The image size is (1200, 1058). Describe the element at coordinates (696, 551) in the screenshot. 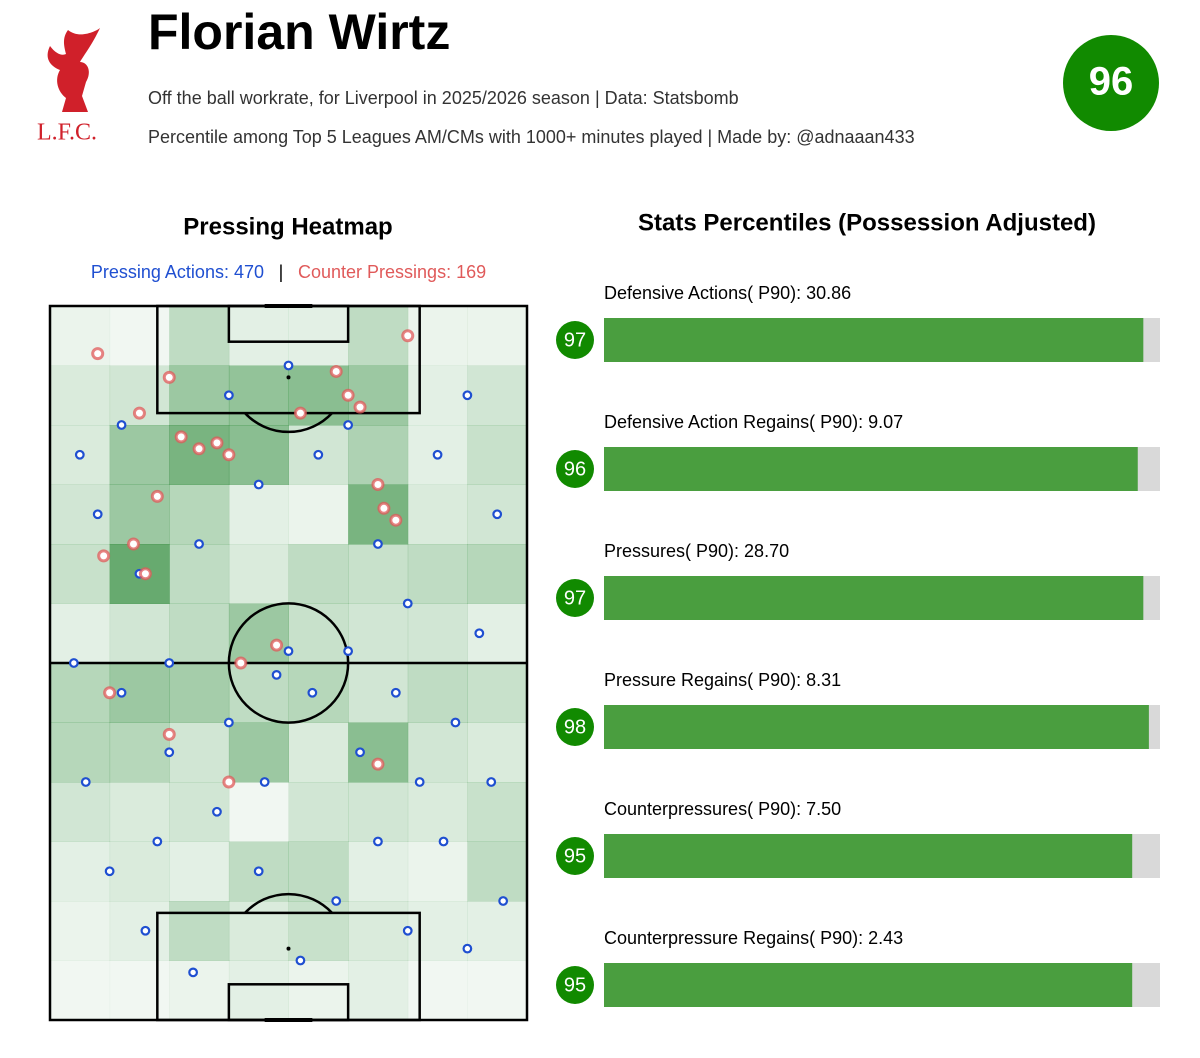

I see `bar-label: Pressures( P90): 28.70` at that location.